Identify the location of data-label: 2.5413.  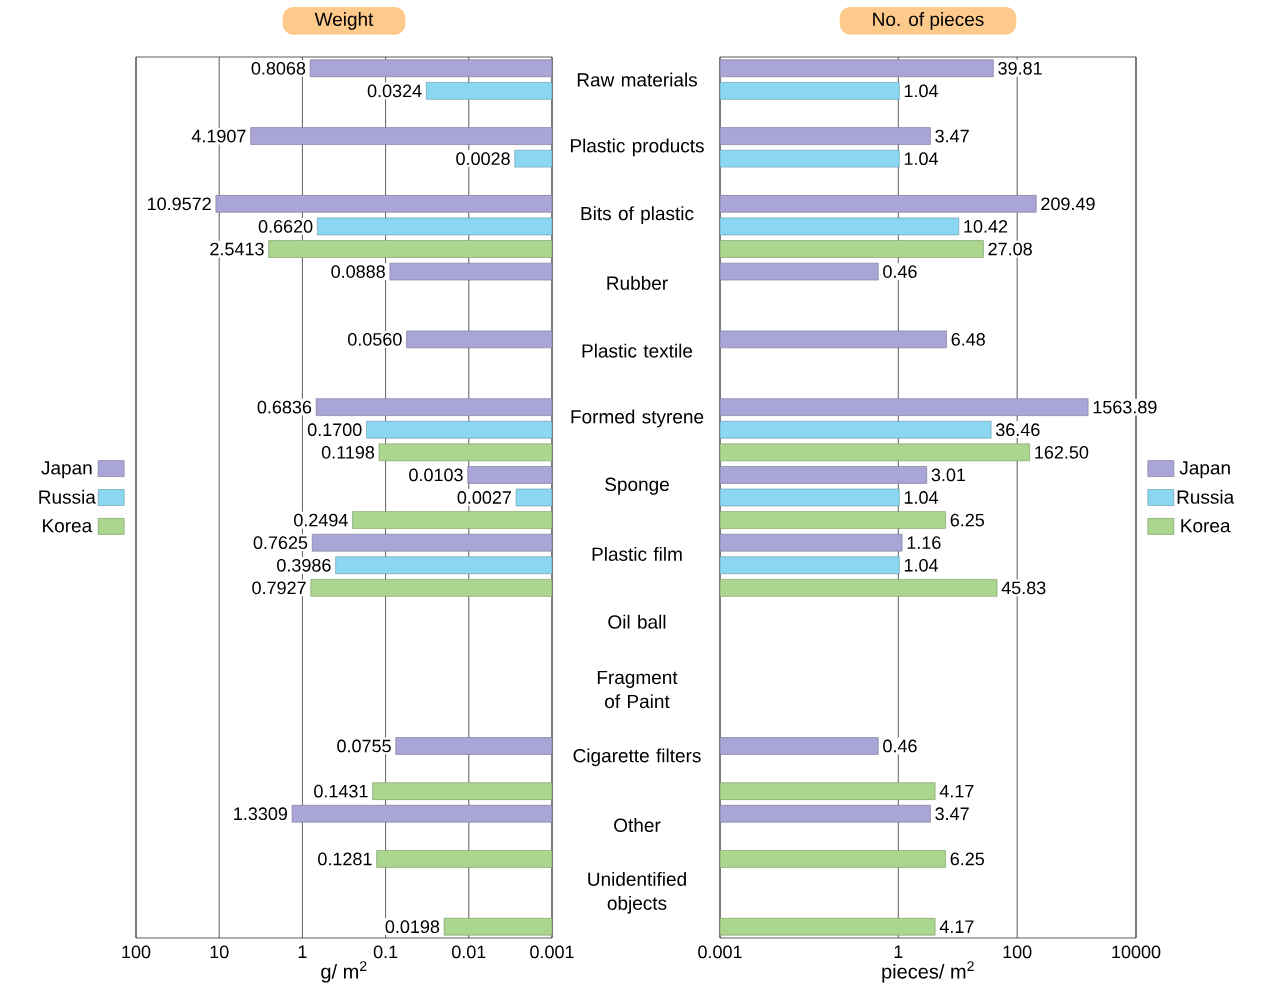
(237, 249).